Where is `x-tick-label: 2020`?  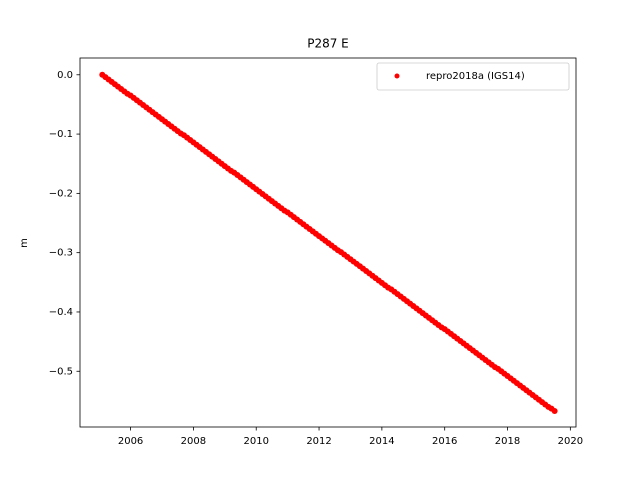
x-tick-label: 2020 is located at coordinates (570, 441).